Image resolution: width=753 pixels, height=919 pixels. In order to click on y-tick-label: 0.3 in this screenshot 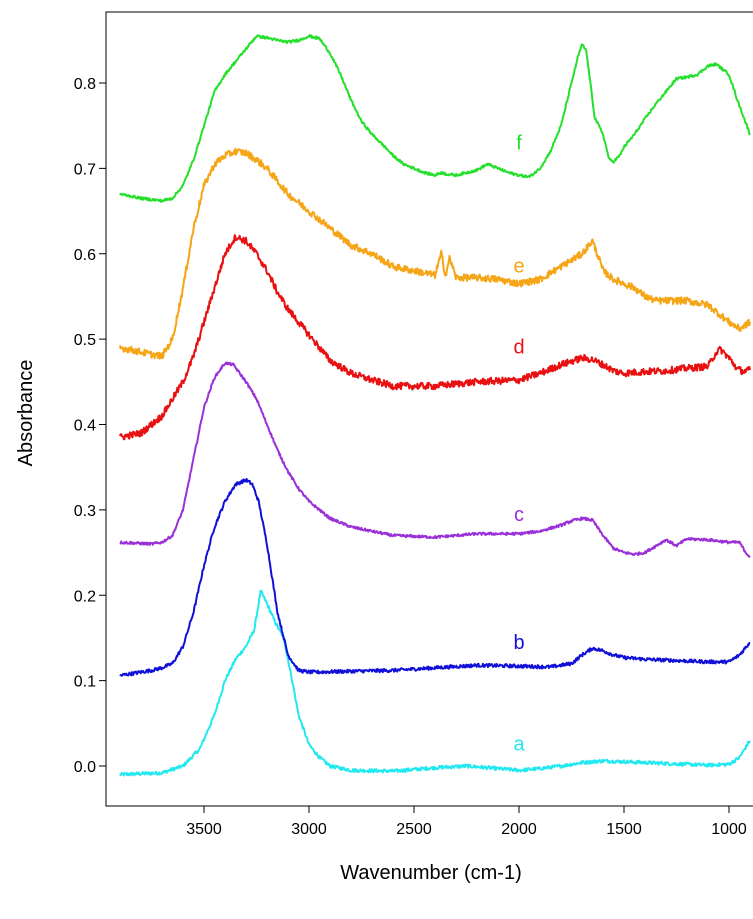, I will do `click(85, 511)`.